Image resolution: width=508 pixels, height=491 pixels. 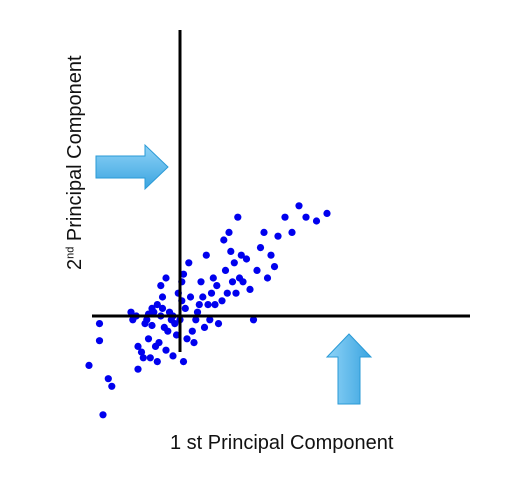 I want to click on right-arrow-icon, so click(x=132, y=167).